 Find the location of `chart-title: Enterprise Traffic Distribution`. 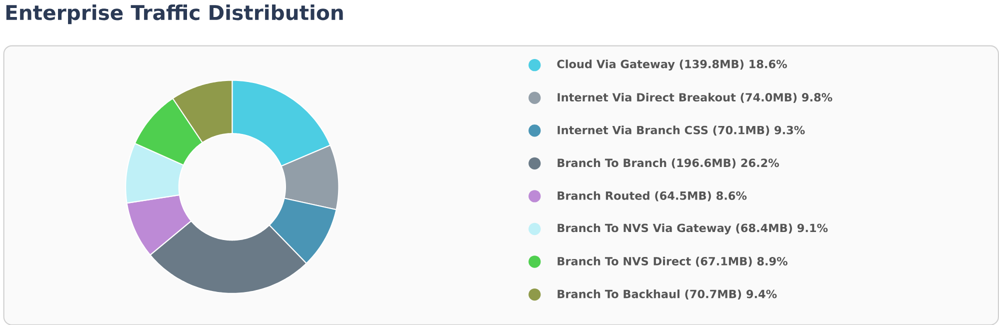

chart-title: Enterprise Traffic Distribution is located at coordinates (174, 14).